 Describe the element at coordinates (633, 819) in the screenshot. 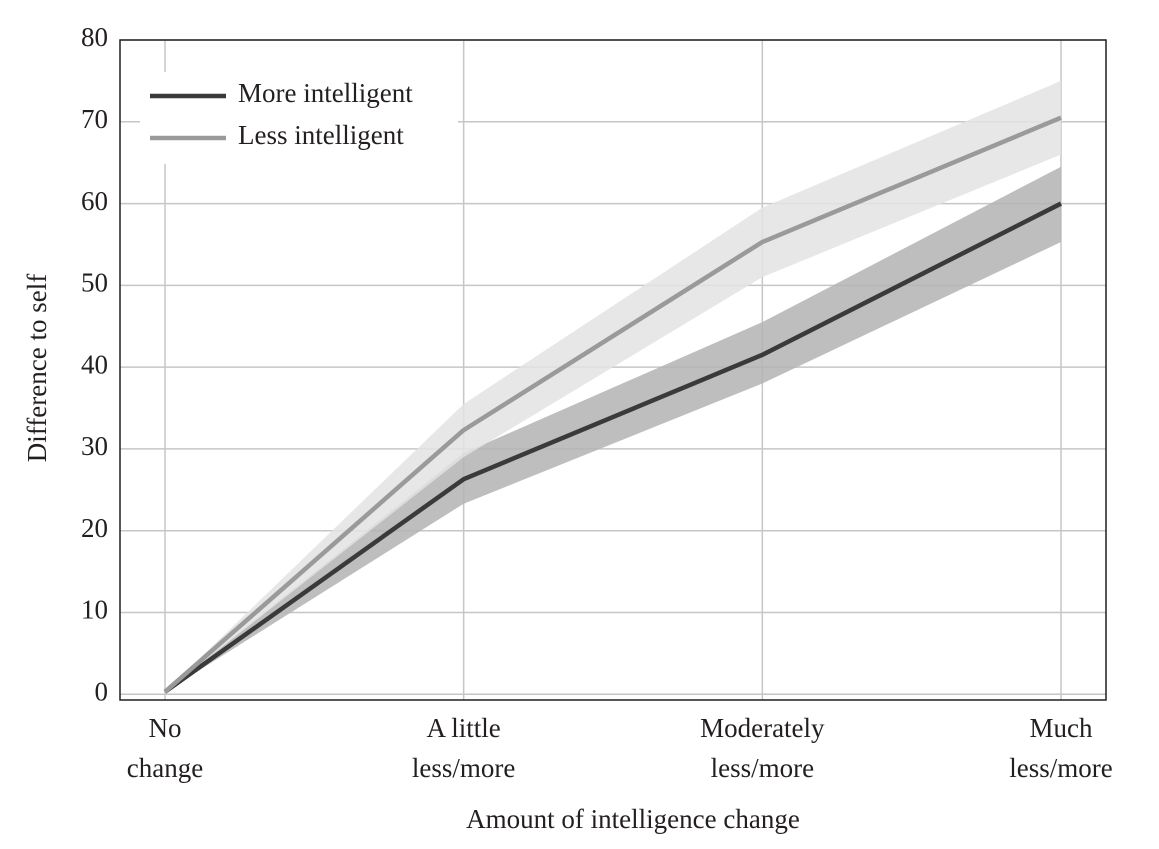

I see `x-axis-label: Amount of intelligence change` at that location.